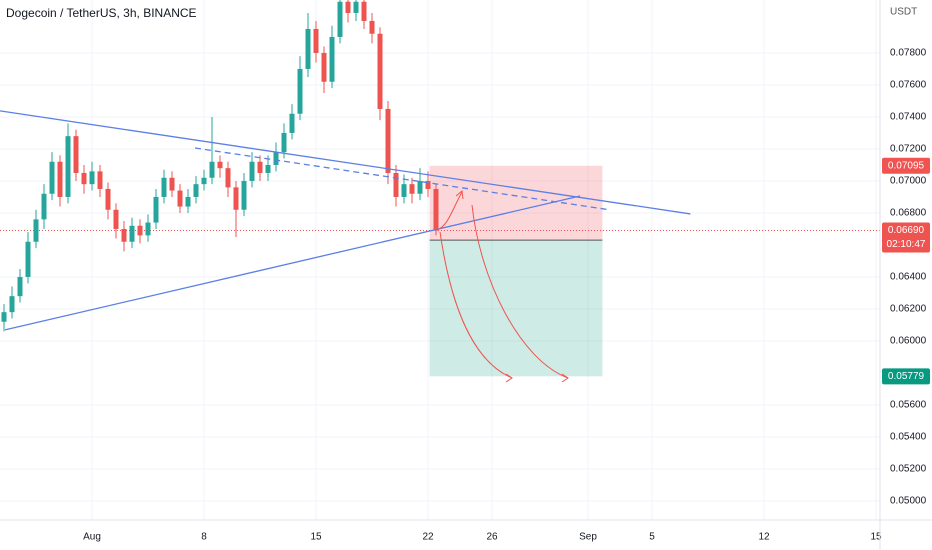  What do you see at coordinates (92, 537) in the screenshot?
I see `x-tick-label: Aug` at bounding box center [92, 537].